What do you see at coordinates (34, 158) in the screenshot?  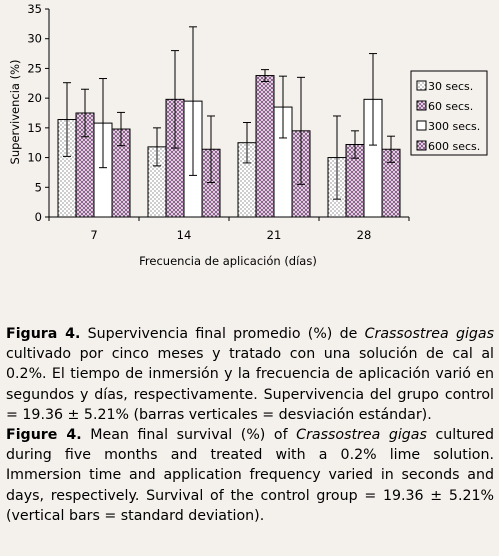 I see `y-tick-label: 10` at bounding box center [34, 158].